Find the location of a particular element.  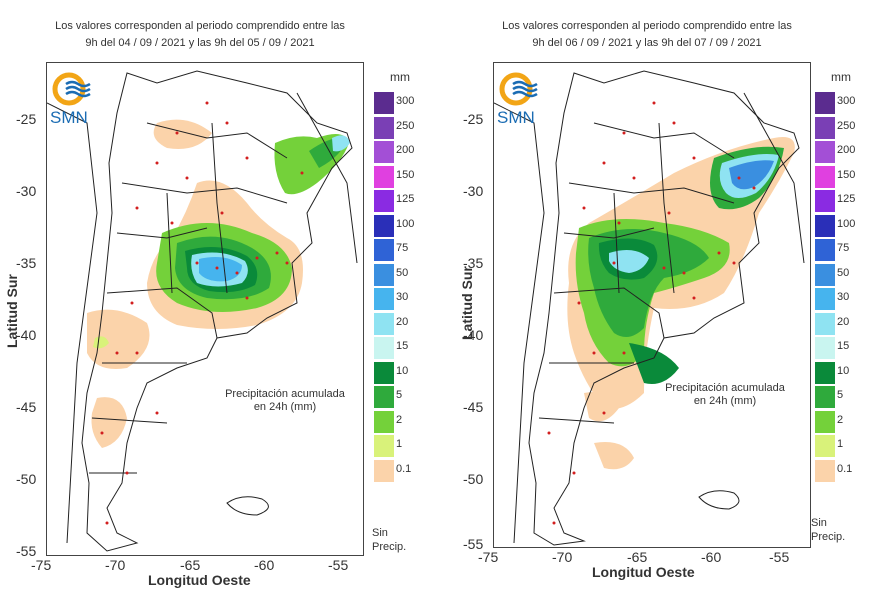

sin-line2: Precip. is located at coordinates (389, 547).